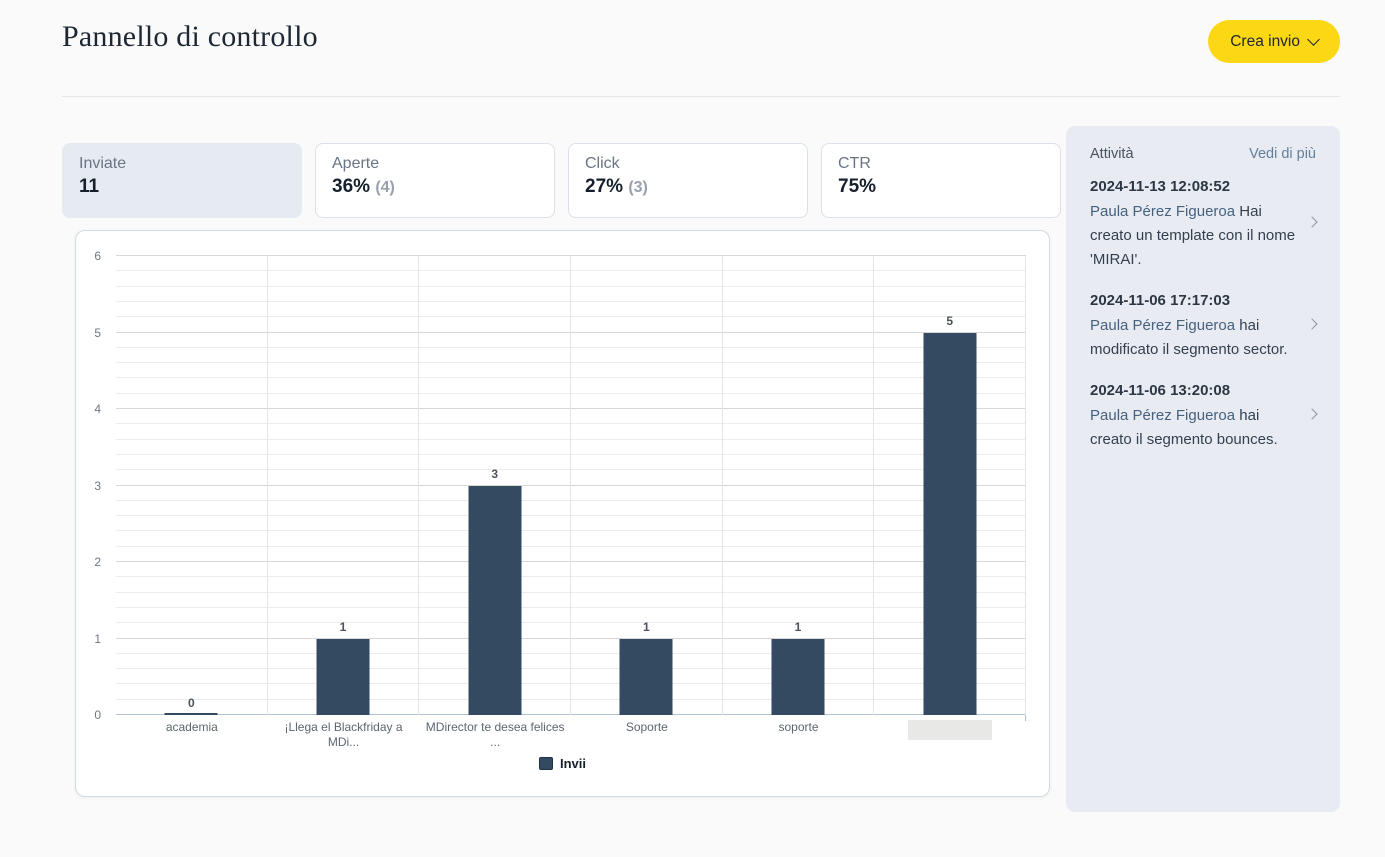 The height and width of the screenshot is (857, 1385). What do you see at coordinates (89, 186) in the screenshot?
I see `stat-value: 11` at bounding box center [89, 186].